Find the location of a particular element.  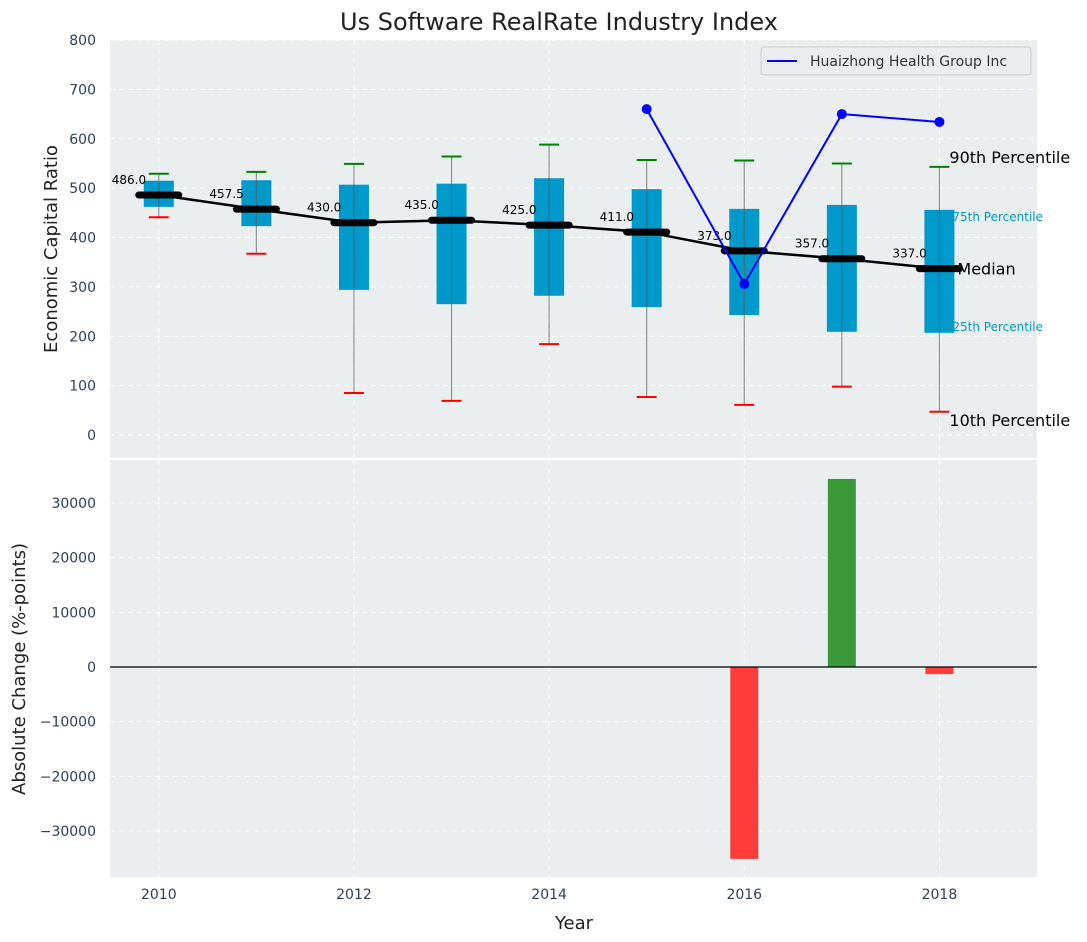

x-axis-label: Year is located at coordinates (574, 923).